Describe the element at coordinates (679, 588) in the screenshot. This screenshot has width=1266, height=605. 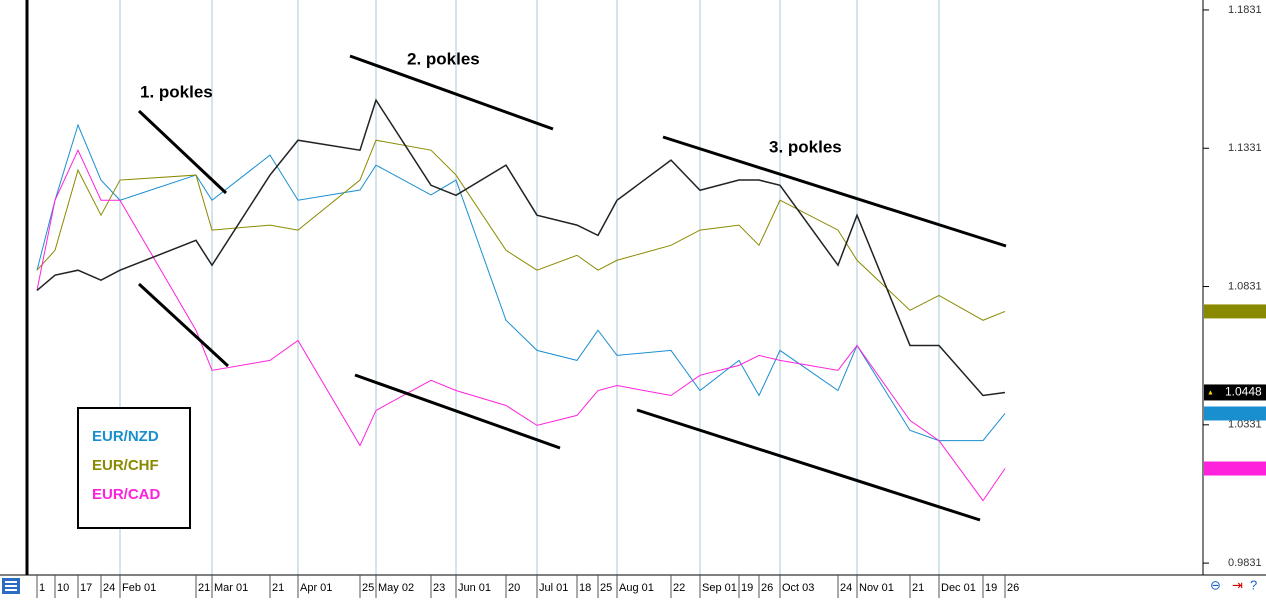
I see `x-tick-label: 22` at that location.